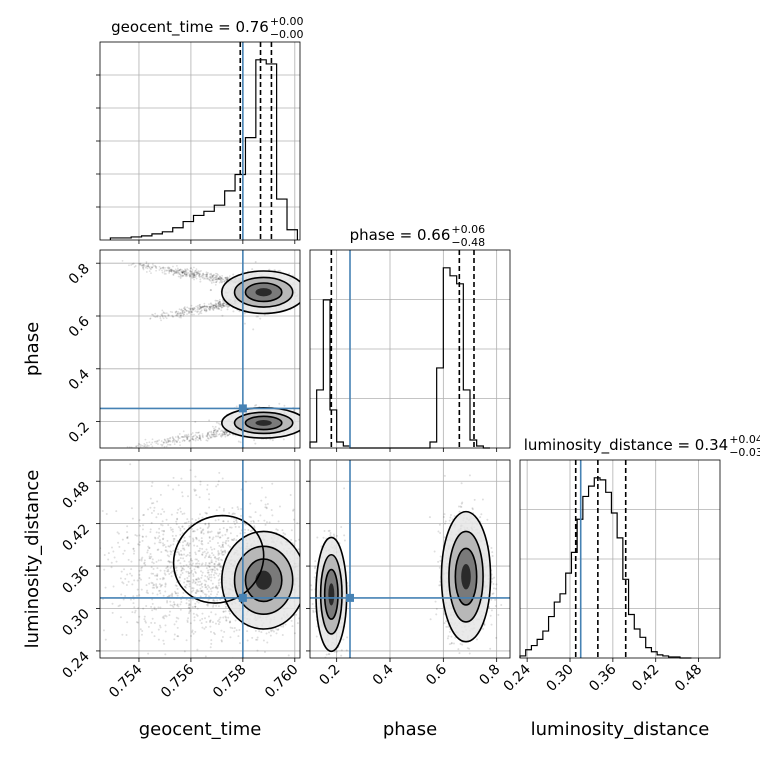 Image resolution: width=760 pixels, height=760 pixels. I want to click on panel-title-geocent_time: geocent_time = 0.76, so click(190, 27).